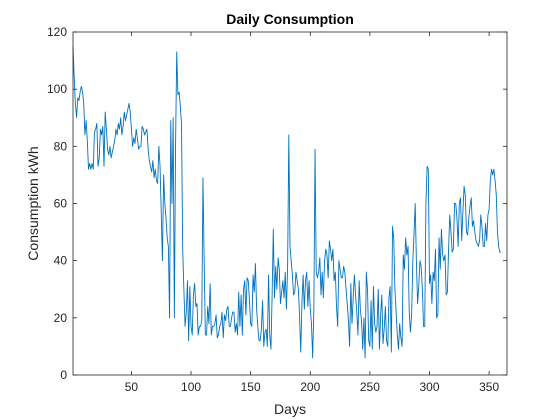  I want to click on x-tick-label: 250, so click(370, 387).